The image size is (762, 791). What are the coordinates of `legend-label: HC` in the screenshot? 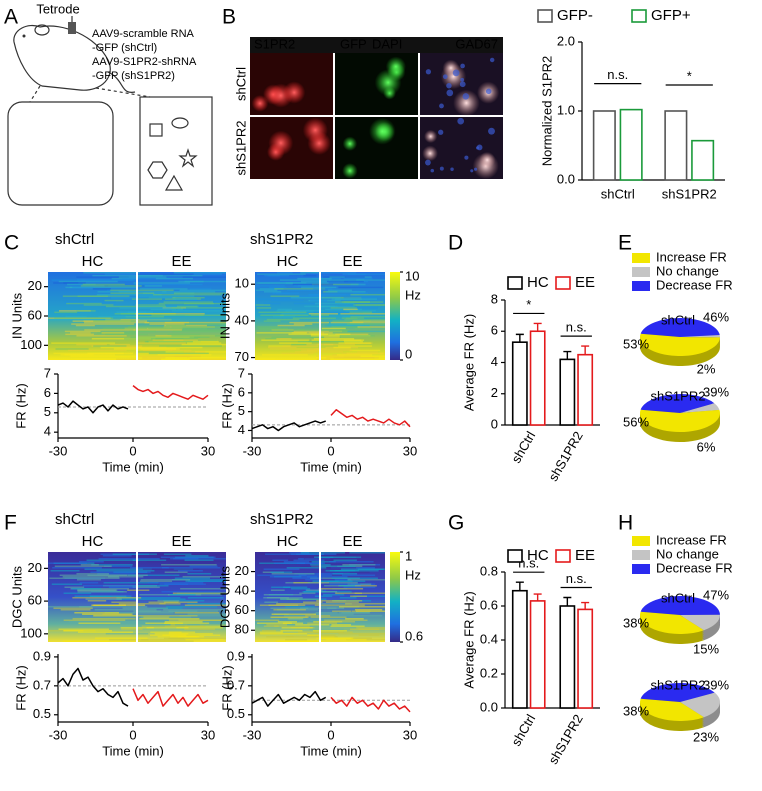 It's located at (538, 555).